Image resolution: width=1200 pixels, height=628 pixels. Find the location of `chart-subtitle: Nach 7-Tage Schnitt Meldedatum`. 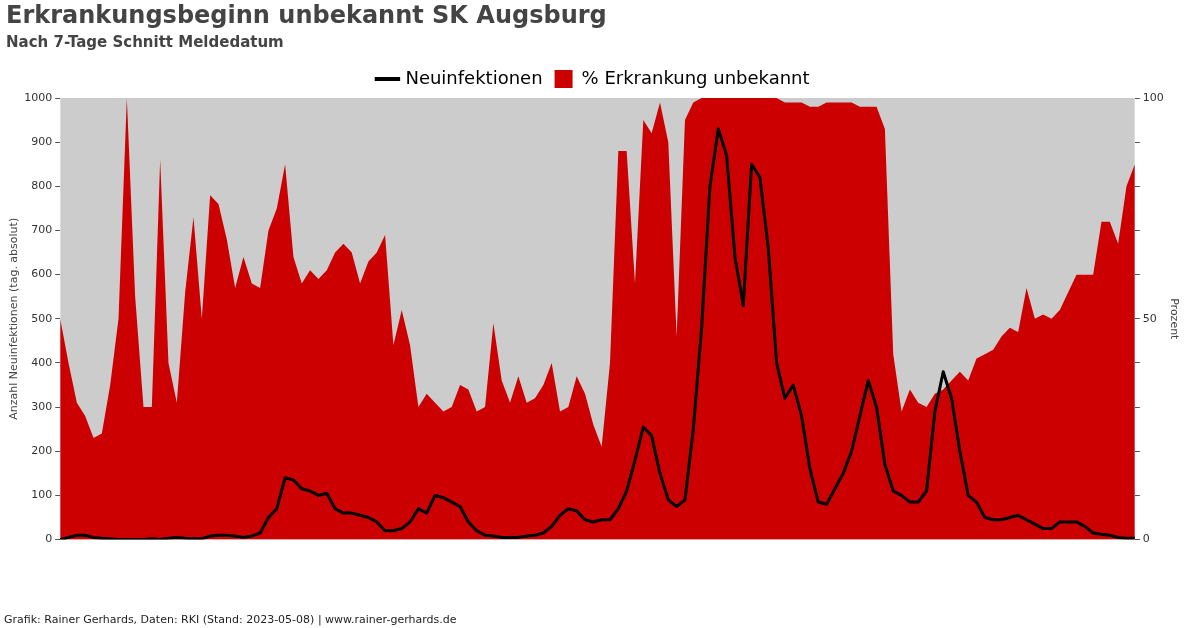

chart-subtitle: Nach 7-Tage Schnitt Meldedatum is located at coordinates (145, 42).